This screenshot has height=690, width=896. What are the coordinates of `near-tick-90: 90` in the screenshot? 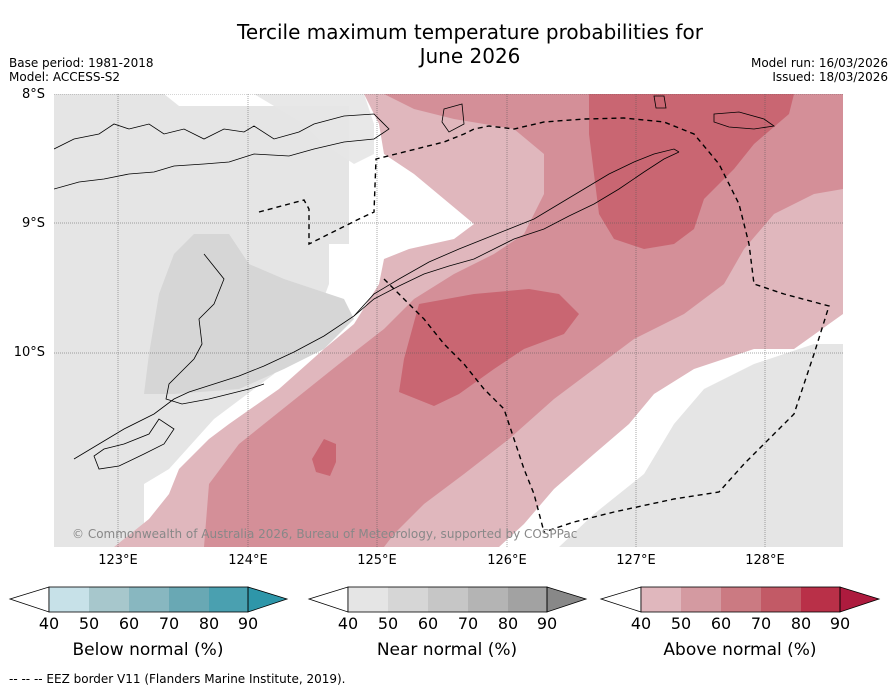 It's located at (547, 623).